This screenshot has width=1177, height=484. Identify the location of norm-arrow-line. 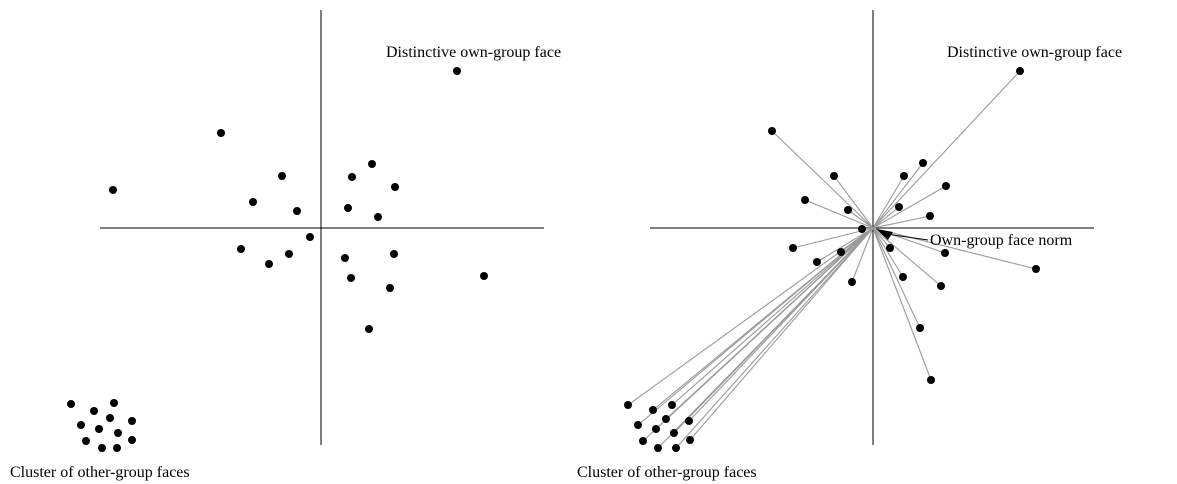
(907, 237).